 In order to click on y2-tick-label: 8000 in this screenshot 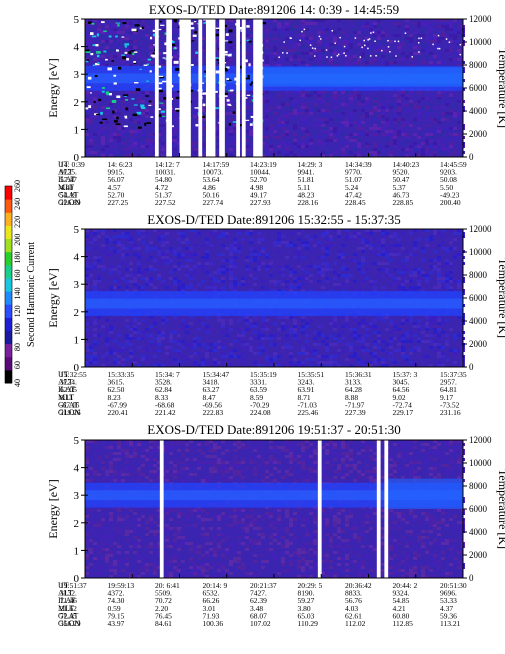, I will do `click(478, 275)`.